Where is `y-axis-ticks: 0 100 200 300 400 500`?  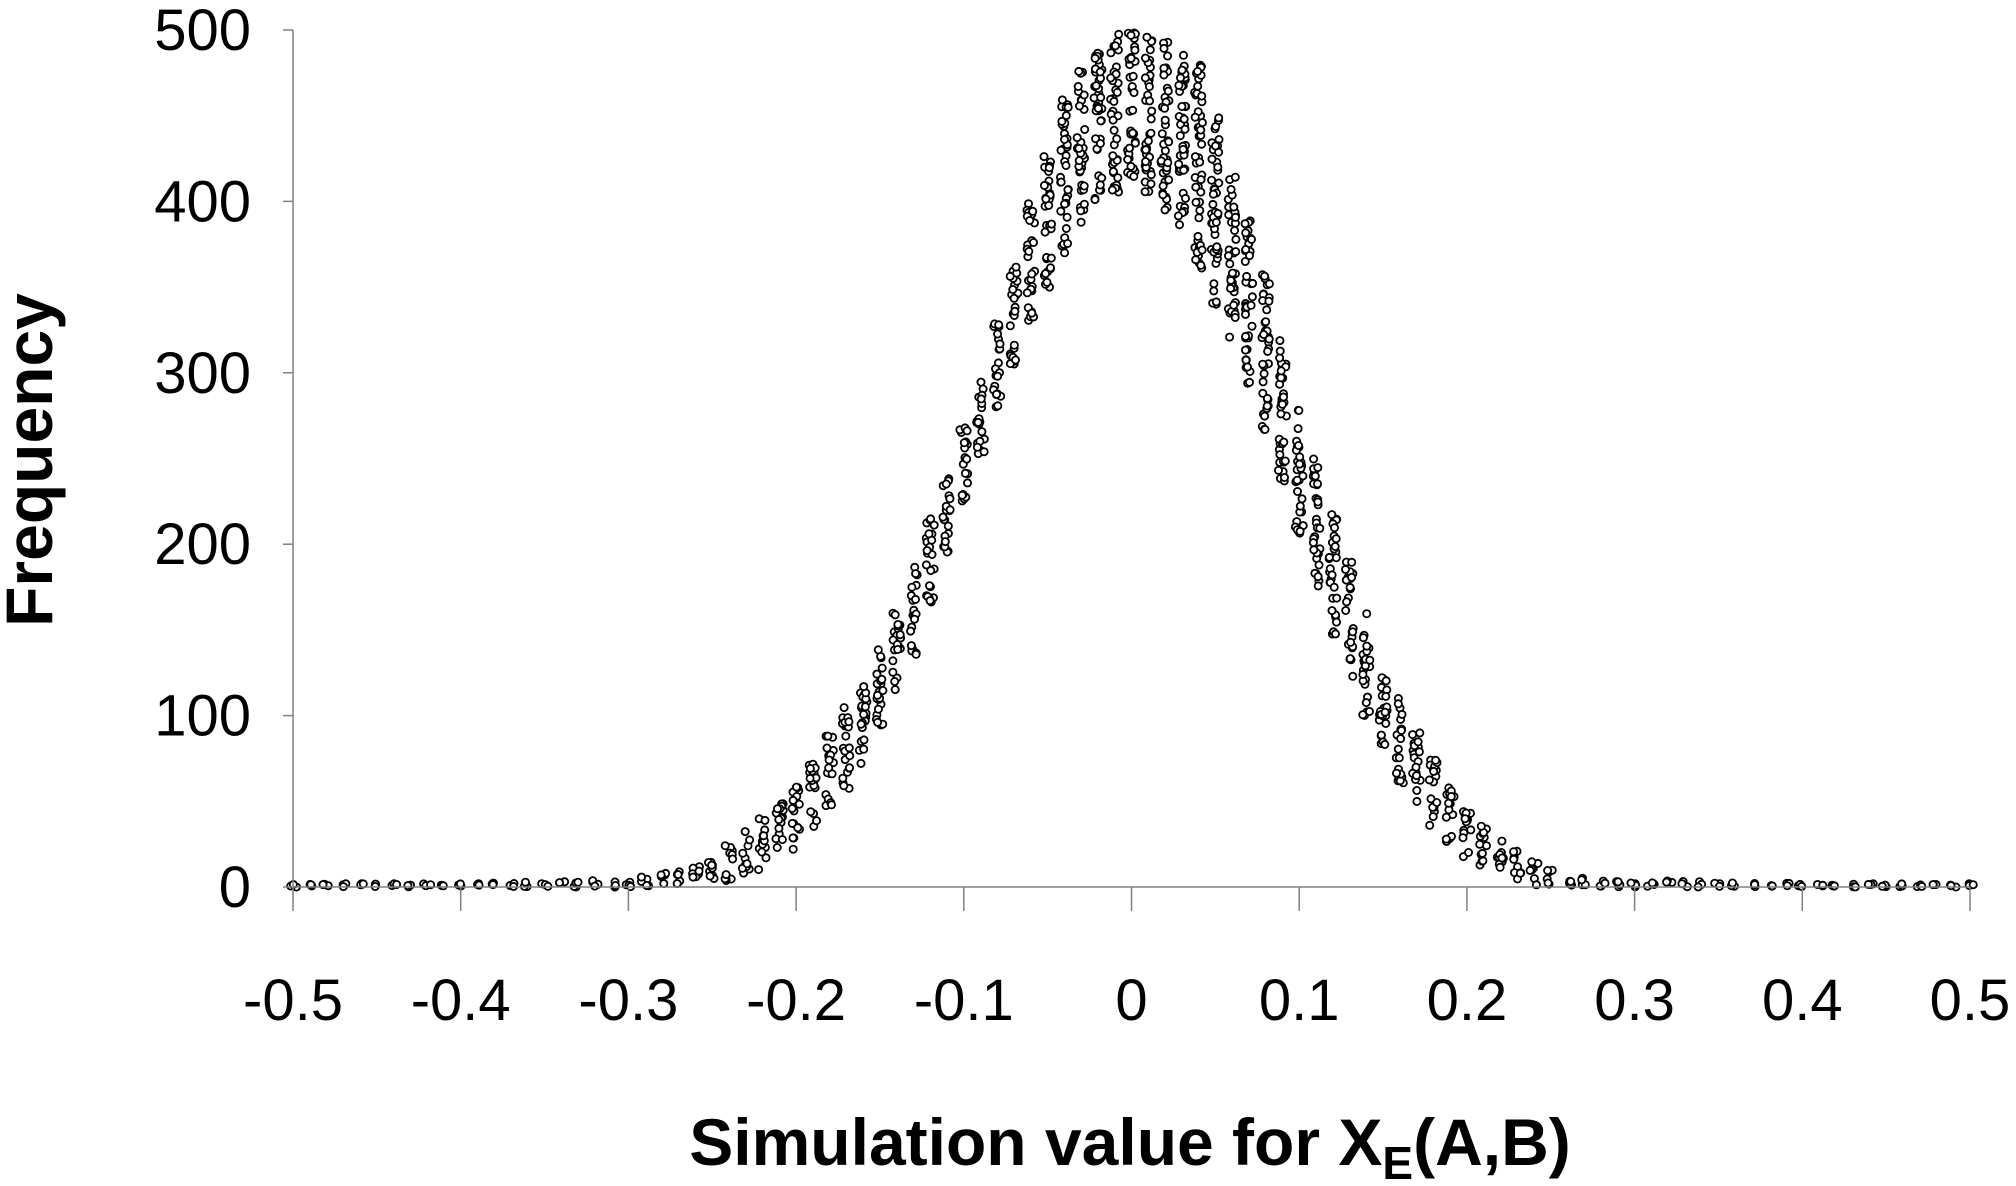 y-axis-ticks: 0 100 200 300 400 500 is located at coordinates (223, 460).